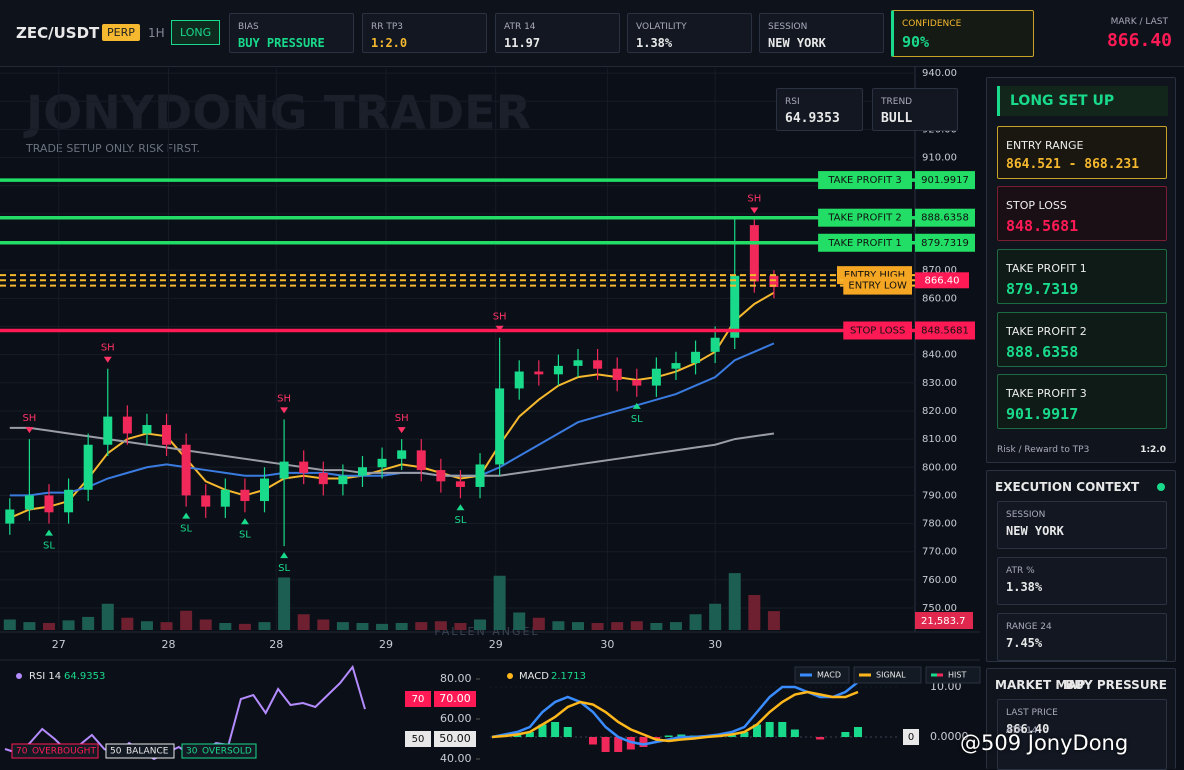 The height and width of the screenshot is (770, 1184). Describe the element at coordinates (58, 33) in the screenshot. I see `symbol: ZEC/USDT` at that location.